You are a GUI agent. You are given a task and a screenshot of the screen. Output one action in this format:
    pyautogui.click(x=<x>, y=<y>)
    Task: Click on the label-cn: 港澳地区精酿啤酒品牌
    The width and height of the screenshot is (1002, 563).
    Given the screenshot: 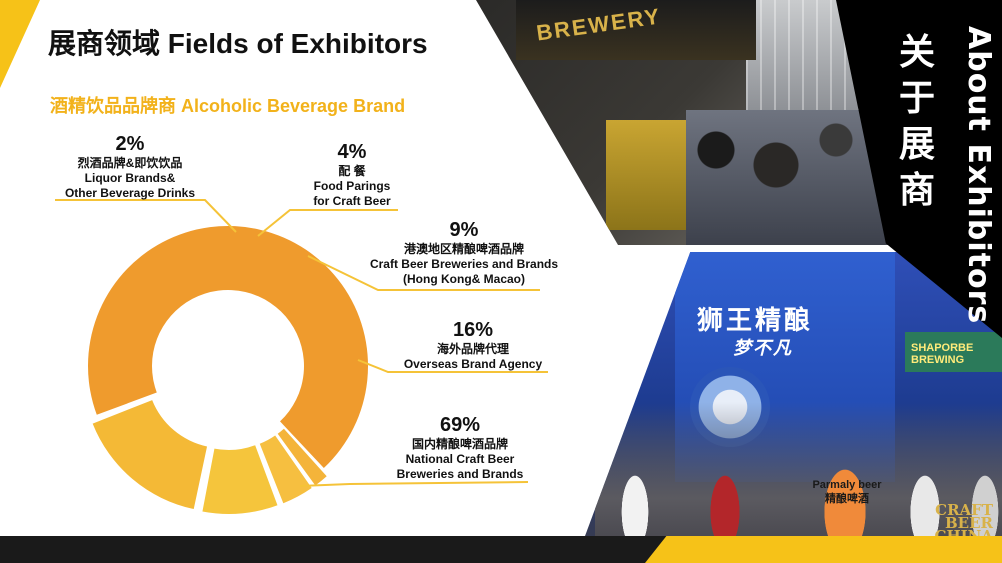 What is the action you would take?
    pyautogui.click(x=463, y=249)
    